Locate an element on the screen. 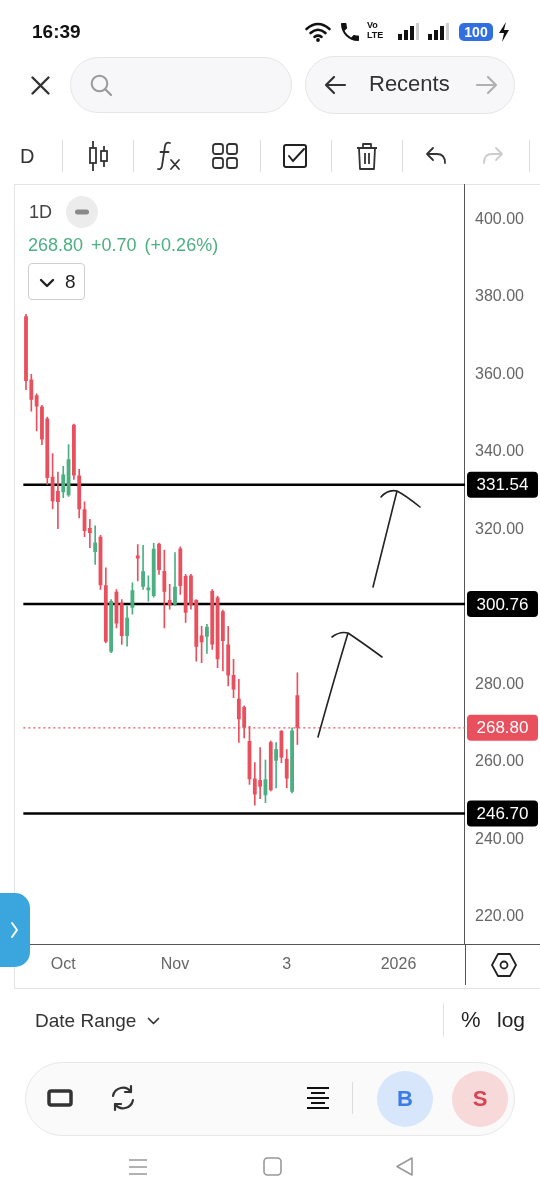 The width and height of the screenshot is (540, 1200). text: 1D is located at coordinates (41, 212).